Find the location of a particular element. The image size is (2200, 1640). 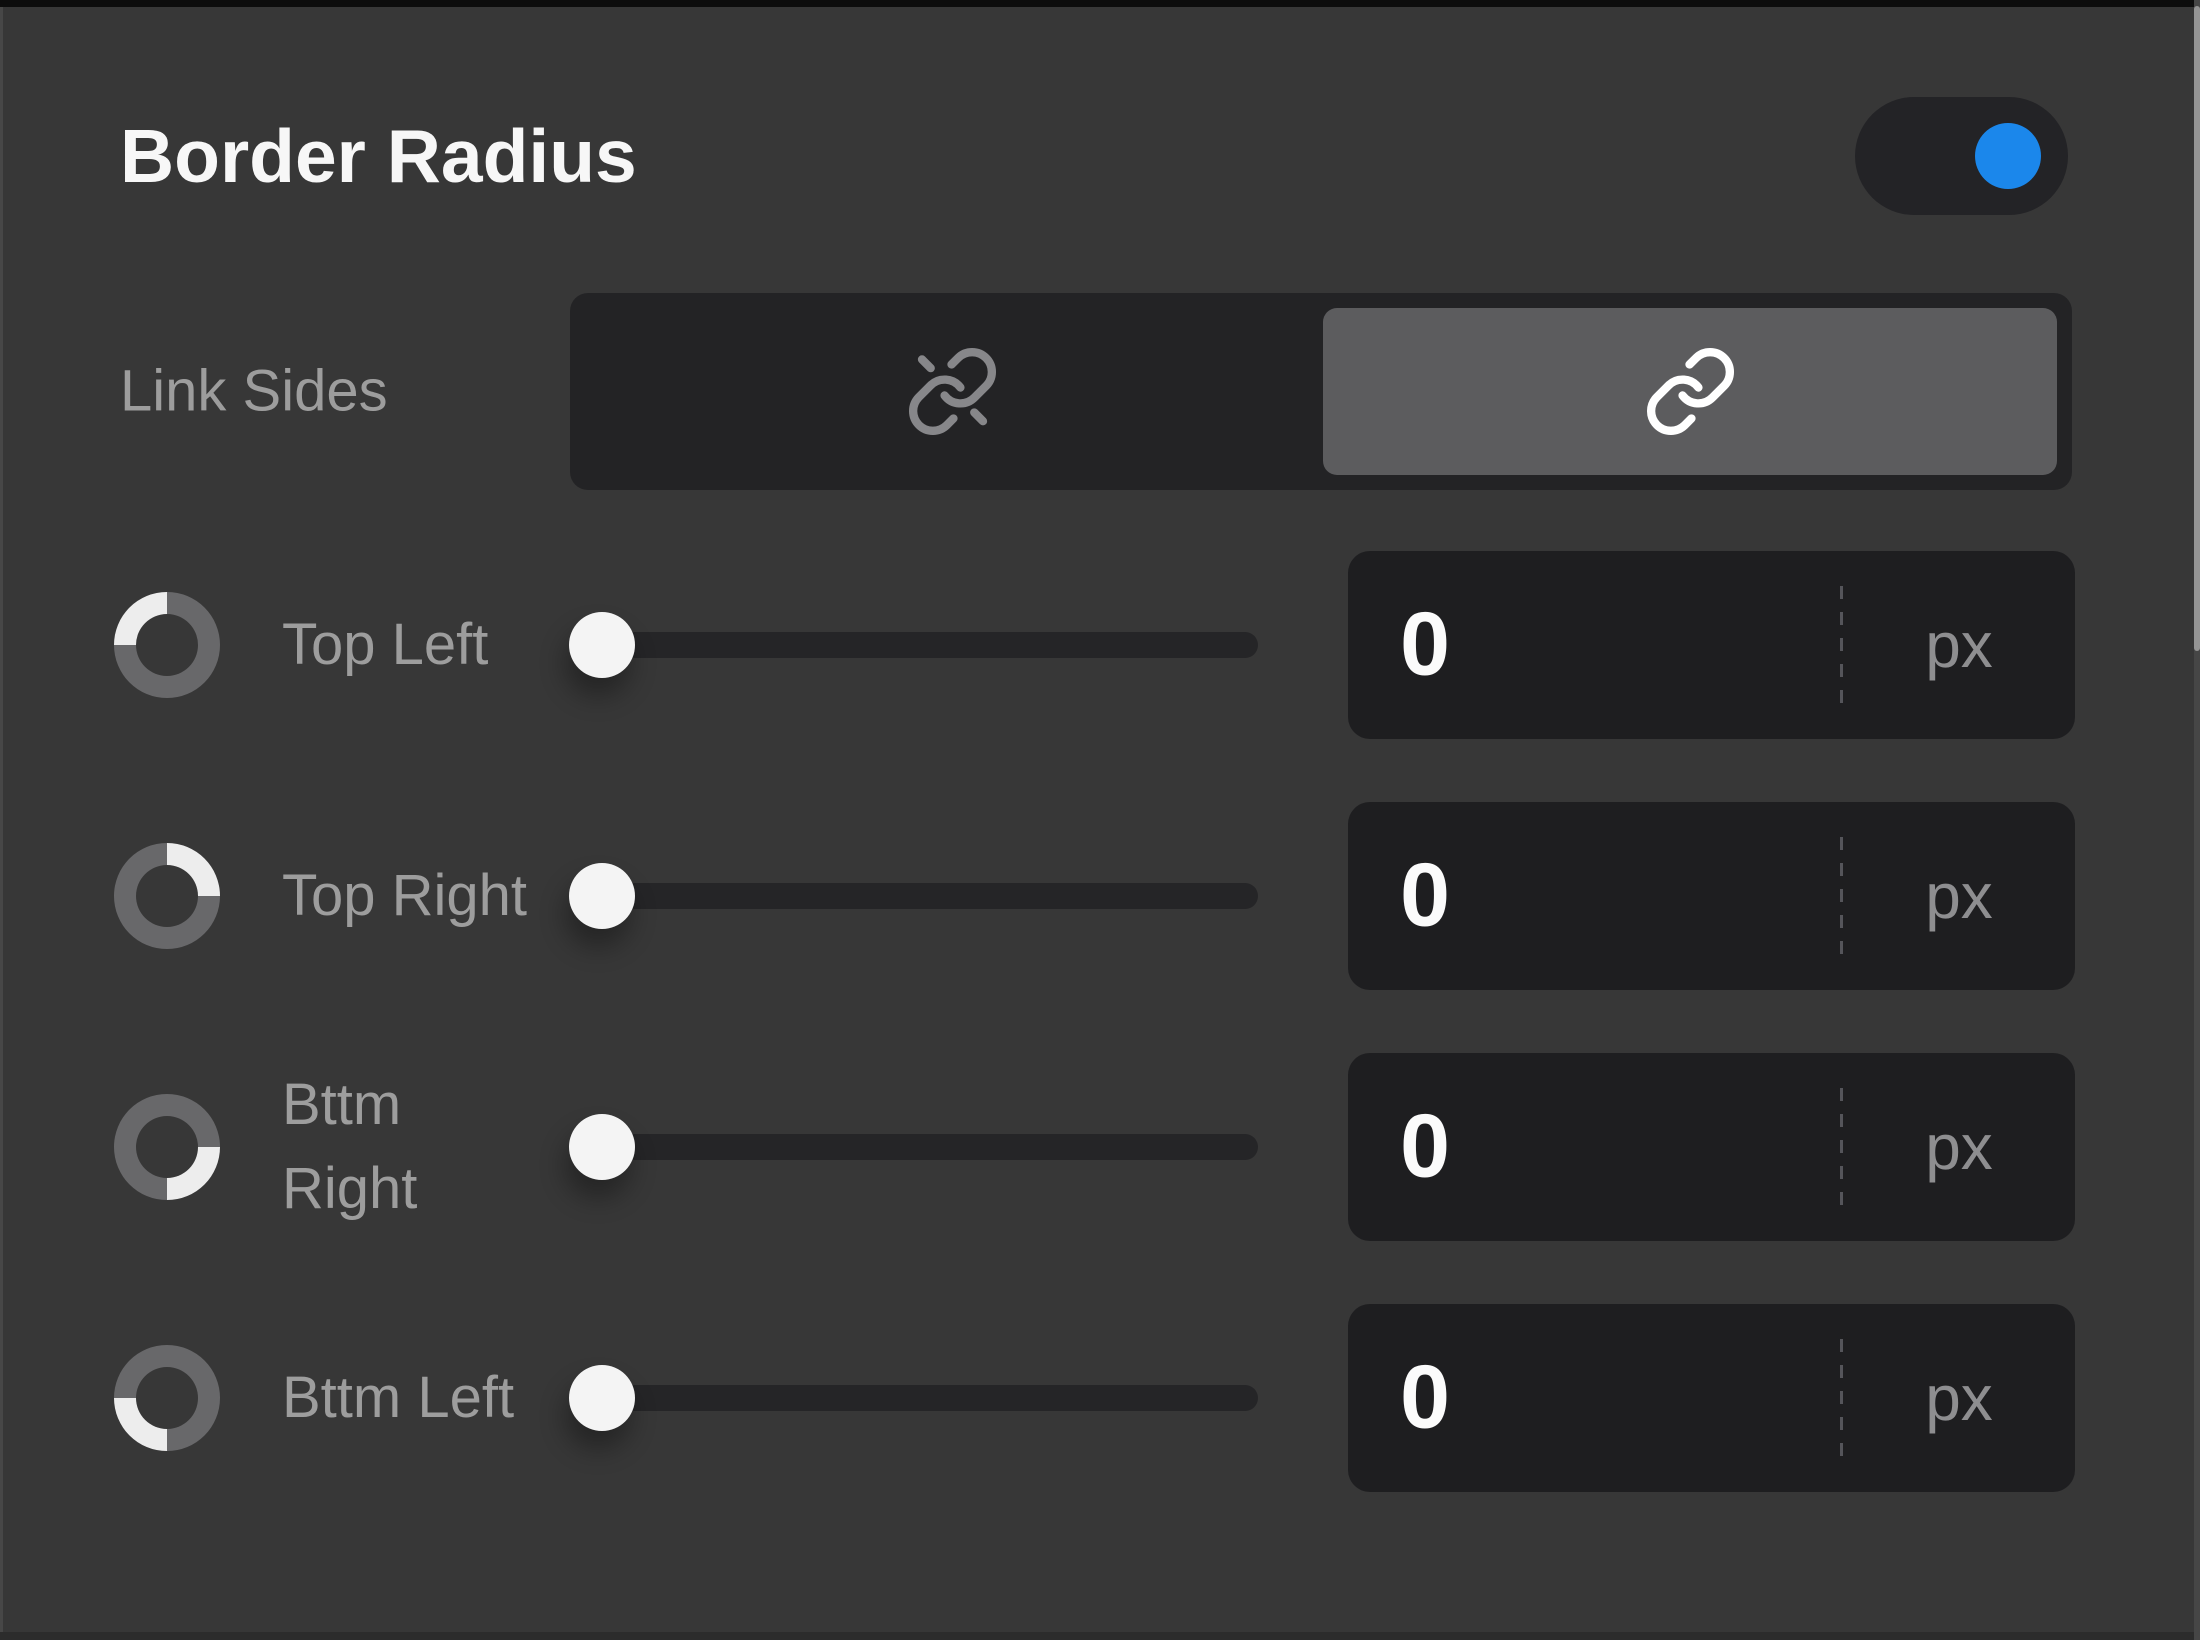

panel-top-border is located at coordinates (1100, 3).